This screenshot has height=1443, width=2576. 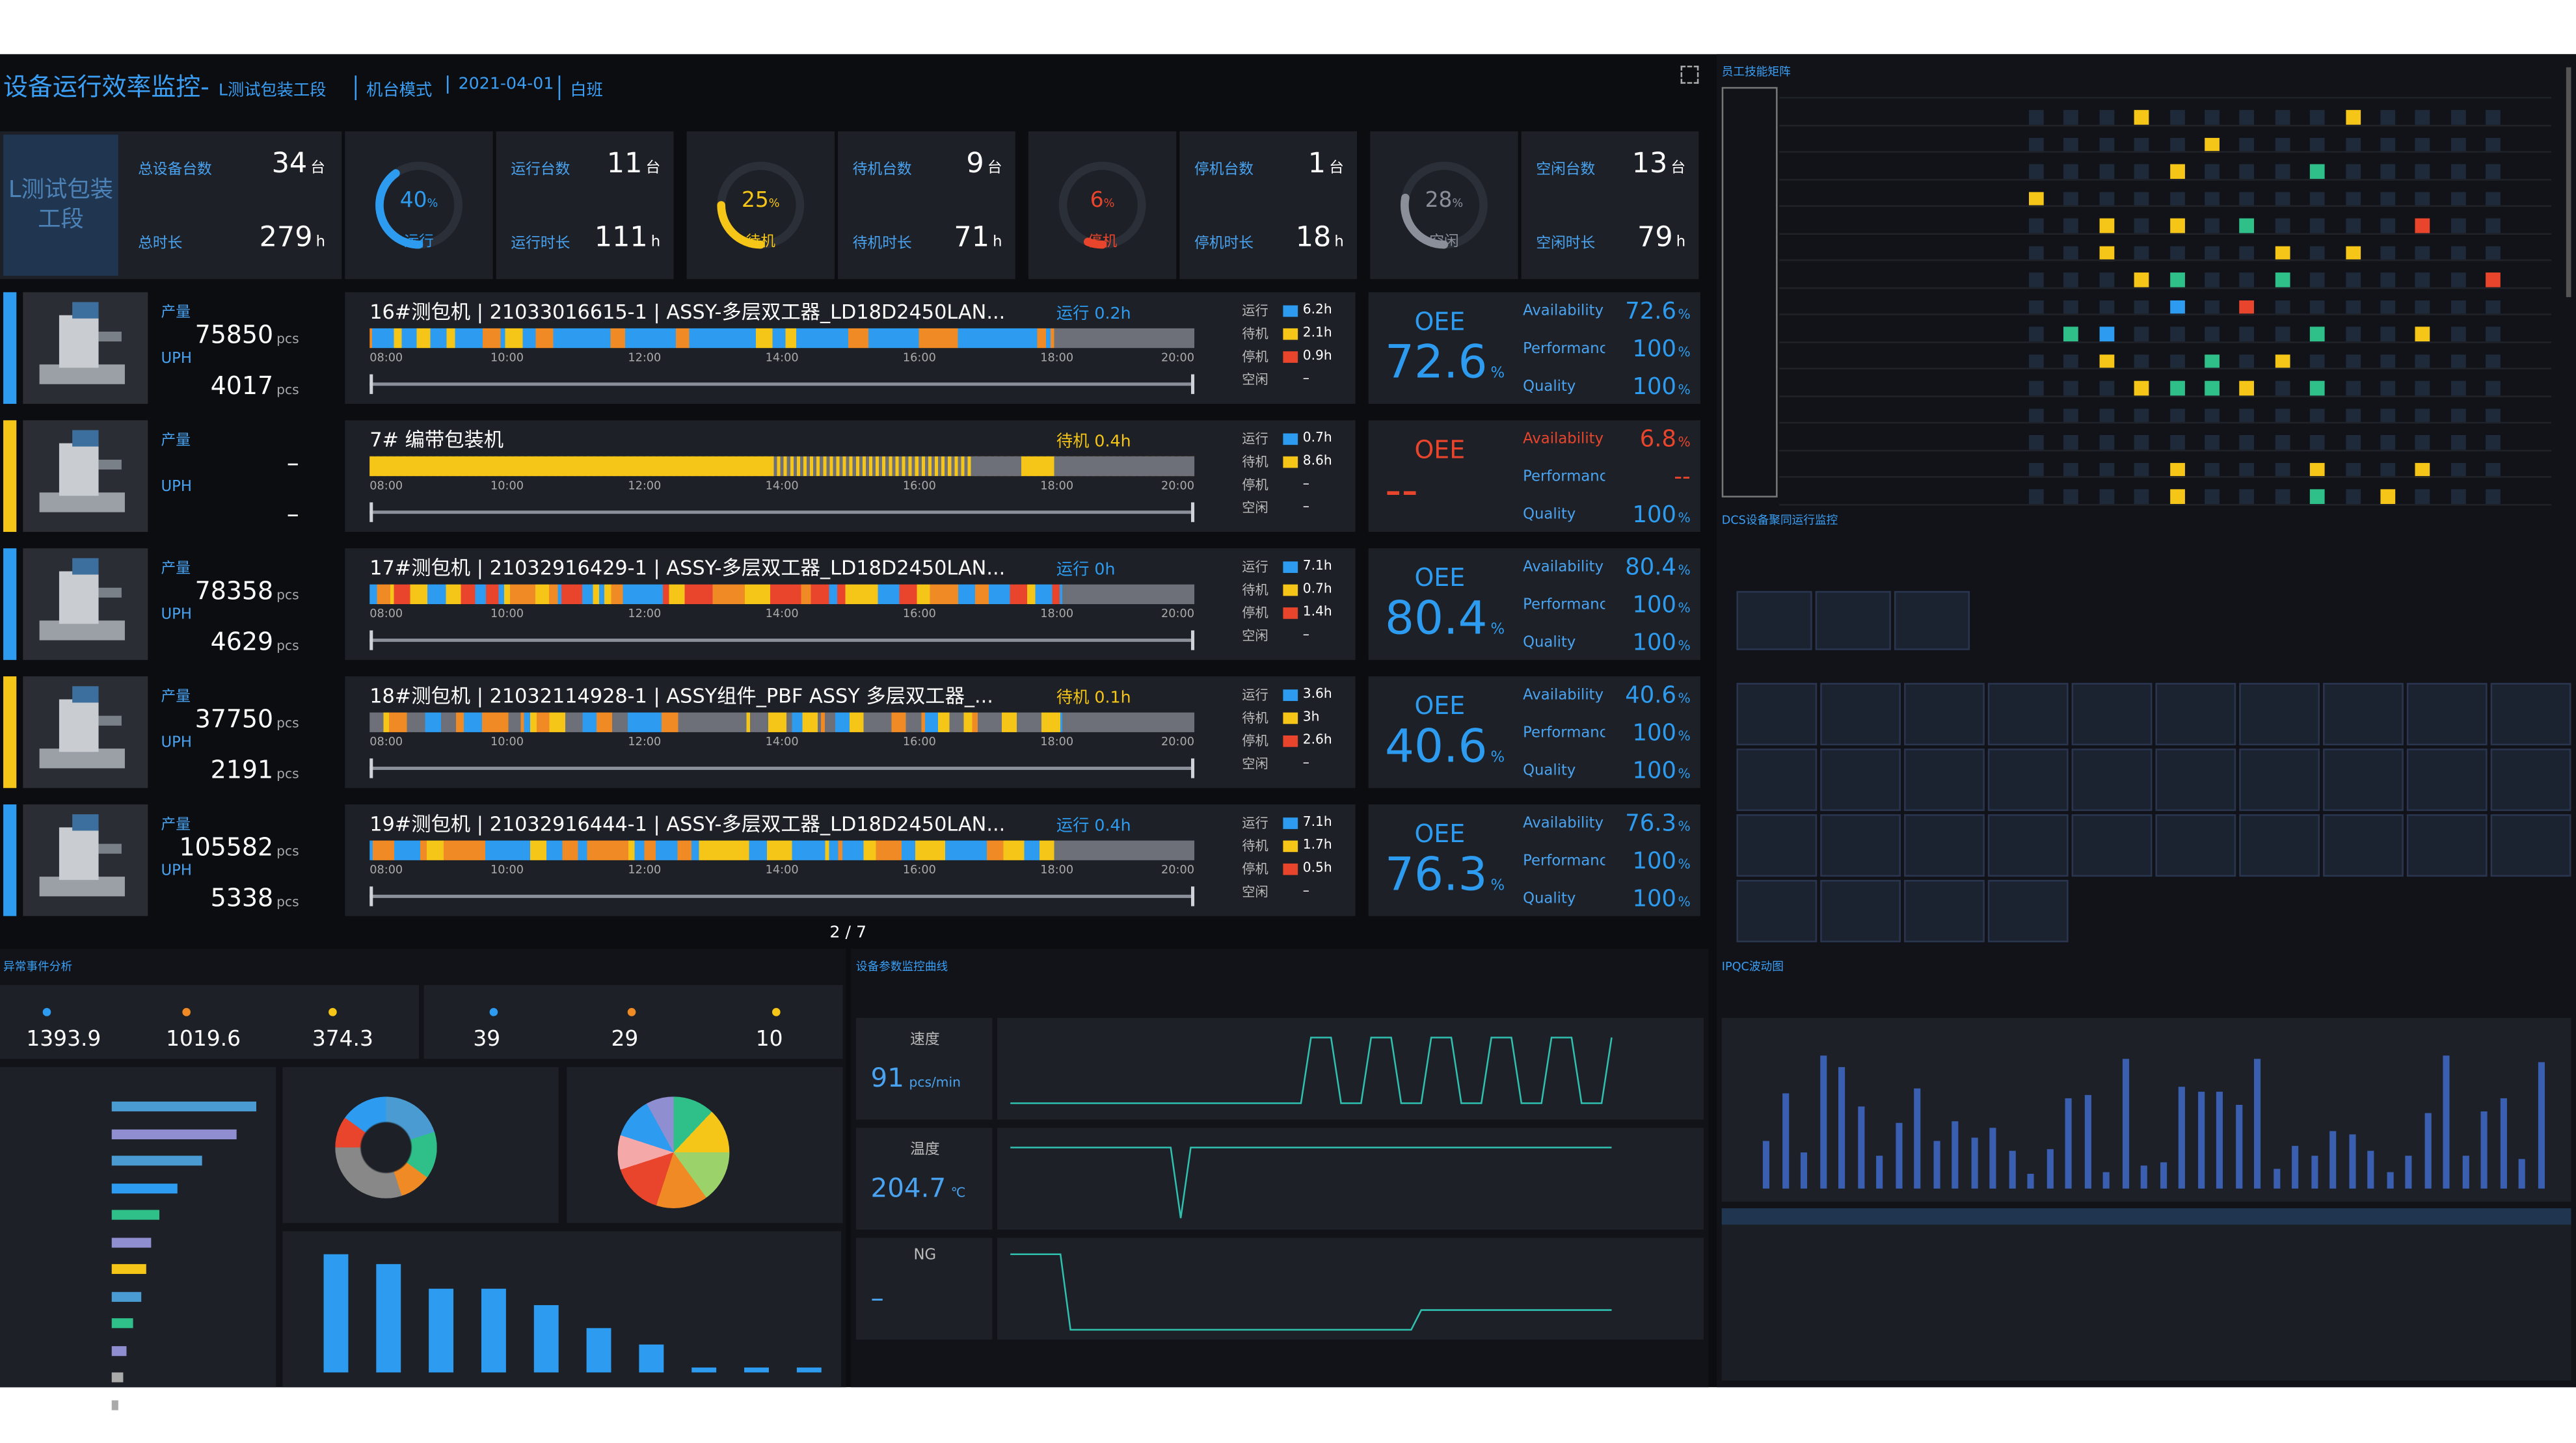 What do you see at coordinates (877, 1298) in the screenshot?
I see `param-number: –` at bounding box center [877, 1298].